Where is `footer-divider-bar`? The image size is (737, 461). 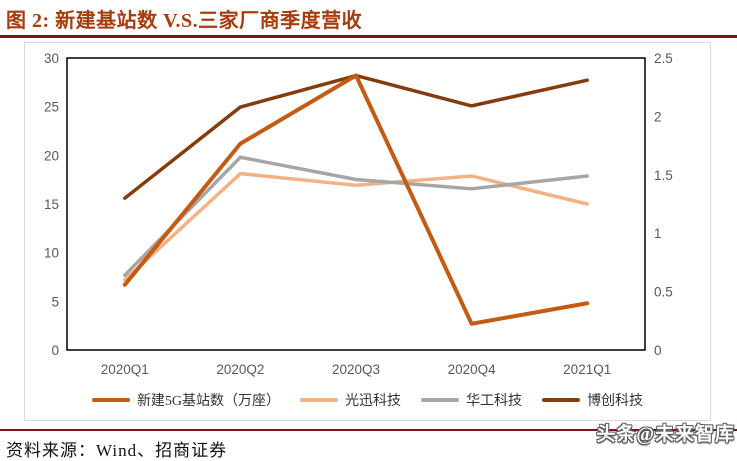 footer-divider-bar is located at coordinates (368, 430).